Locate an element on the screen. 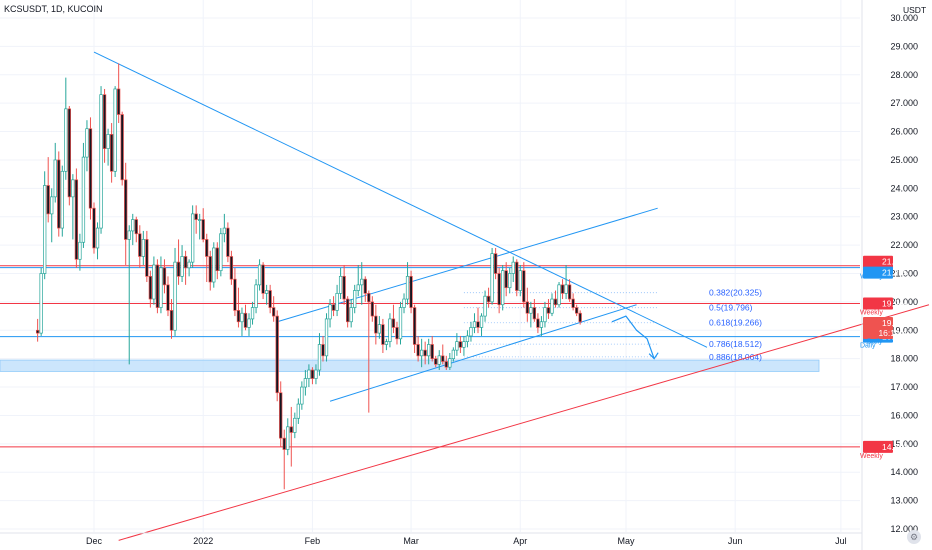  y-tick-label: 28.000 is located at coordinates (904, 75).